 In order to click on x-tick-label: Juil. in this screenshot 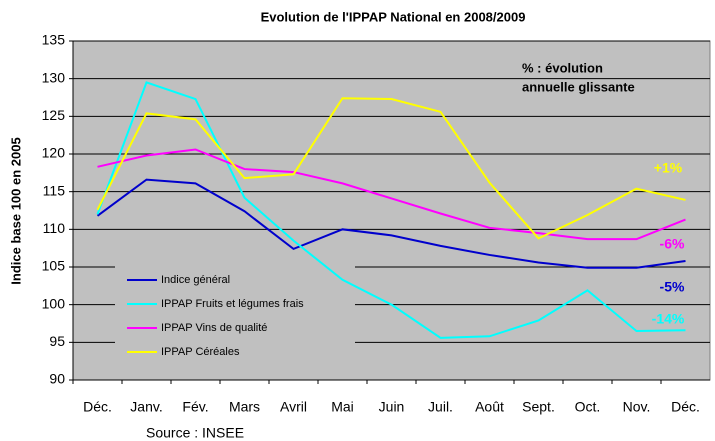, I will do `click(440, 407)`.